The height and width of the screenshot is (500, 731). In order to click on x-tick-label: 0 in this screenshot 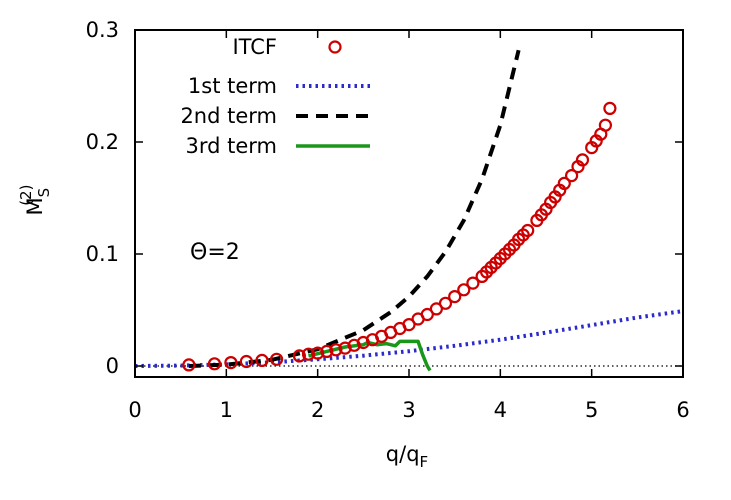, I will do `click(134, 410)`.